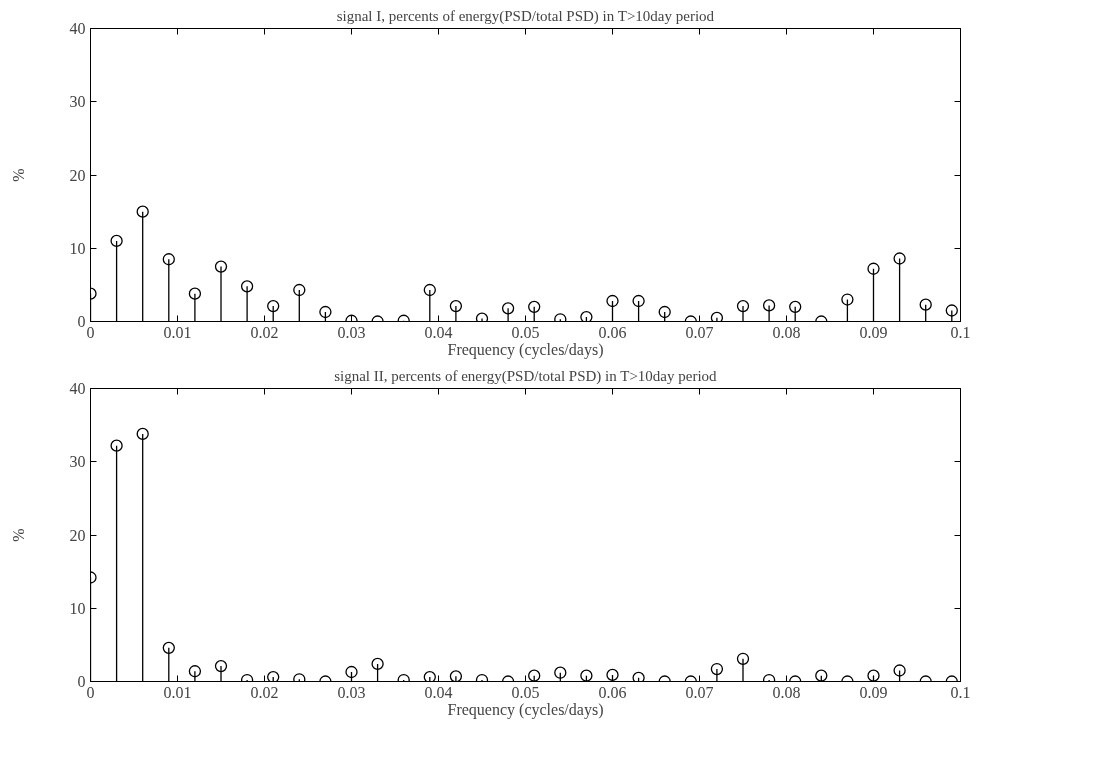  What do you see at coordinates (525, 16) in the screenshot?
I see `chart-title: signal I, percents of energy(PSD/total PSD) in T>10day period` at bounding box center [525, 16].